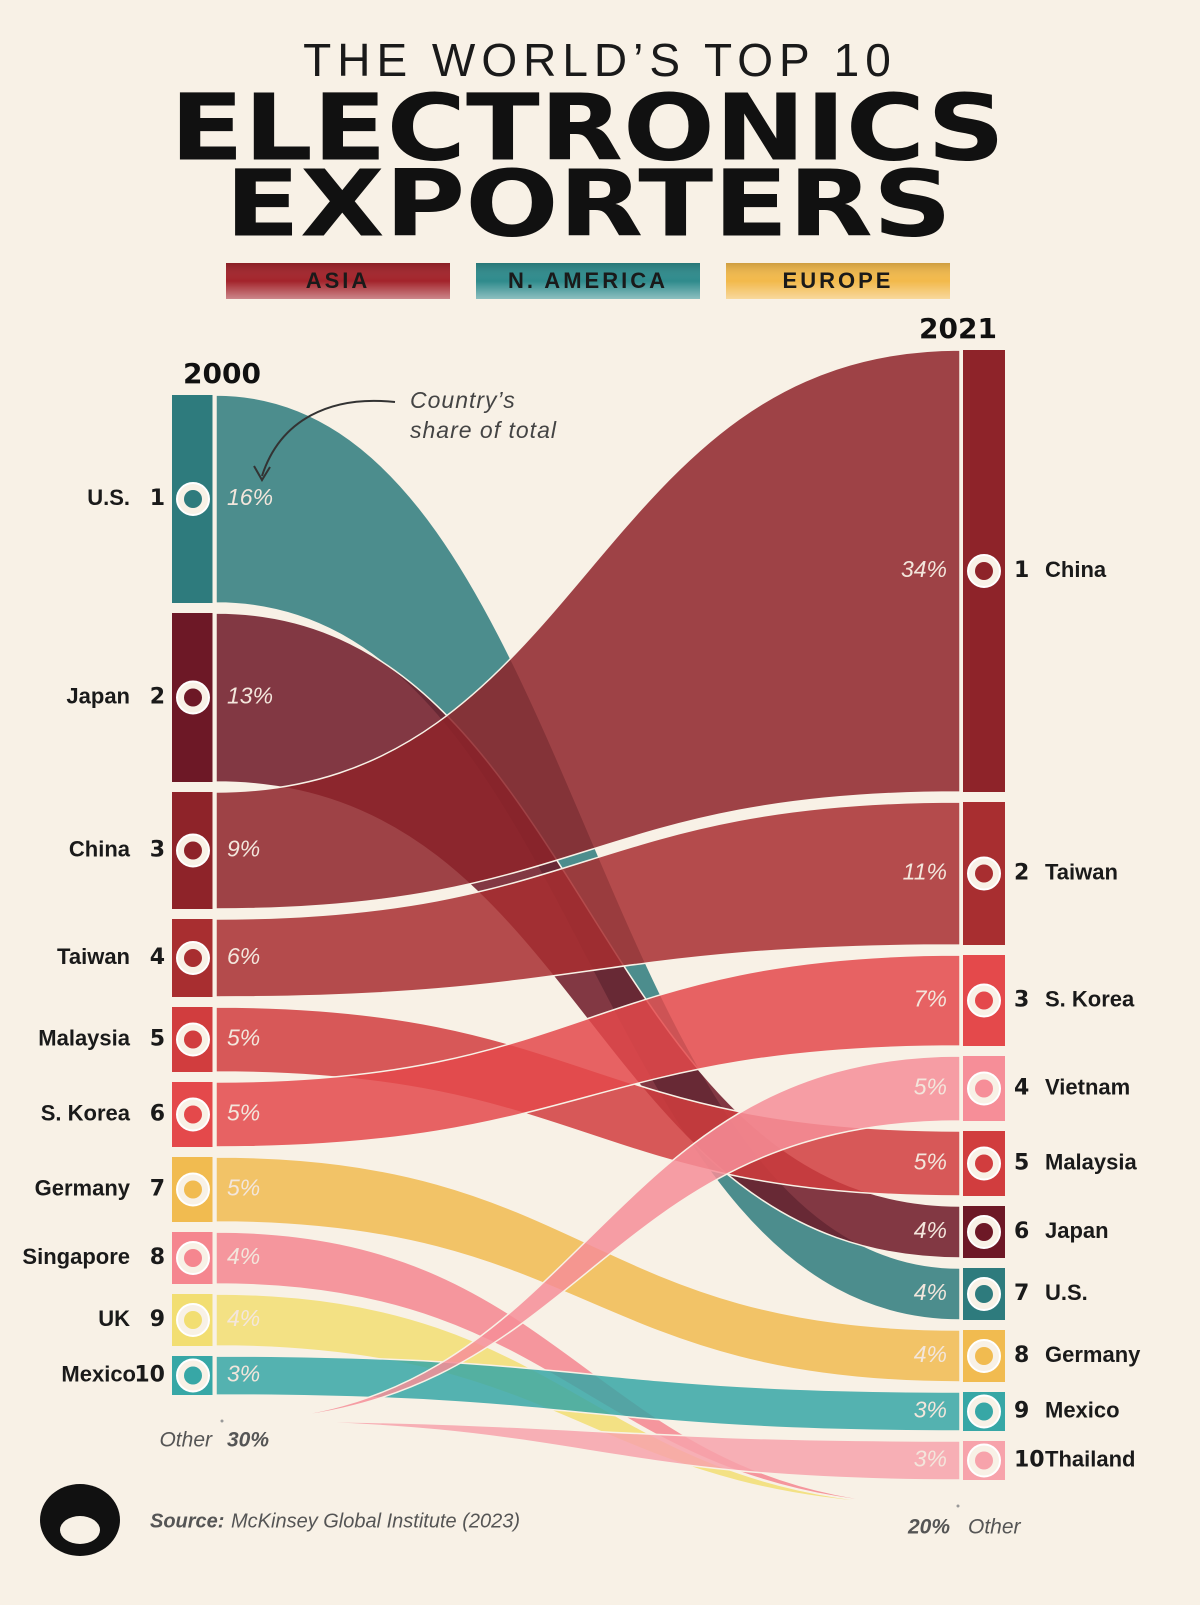 This screenshot has width=1200, height=1605. What do you see at coordinates (222, 373) in the screenshot?
I see `year-label: 2000` at bounding box center [222, 373].